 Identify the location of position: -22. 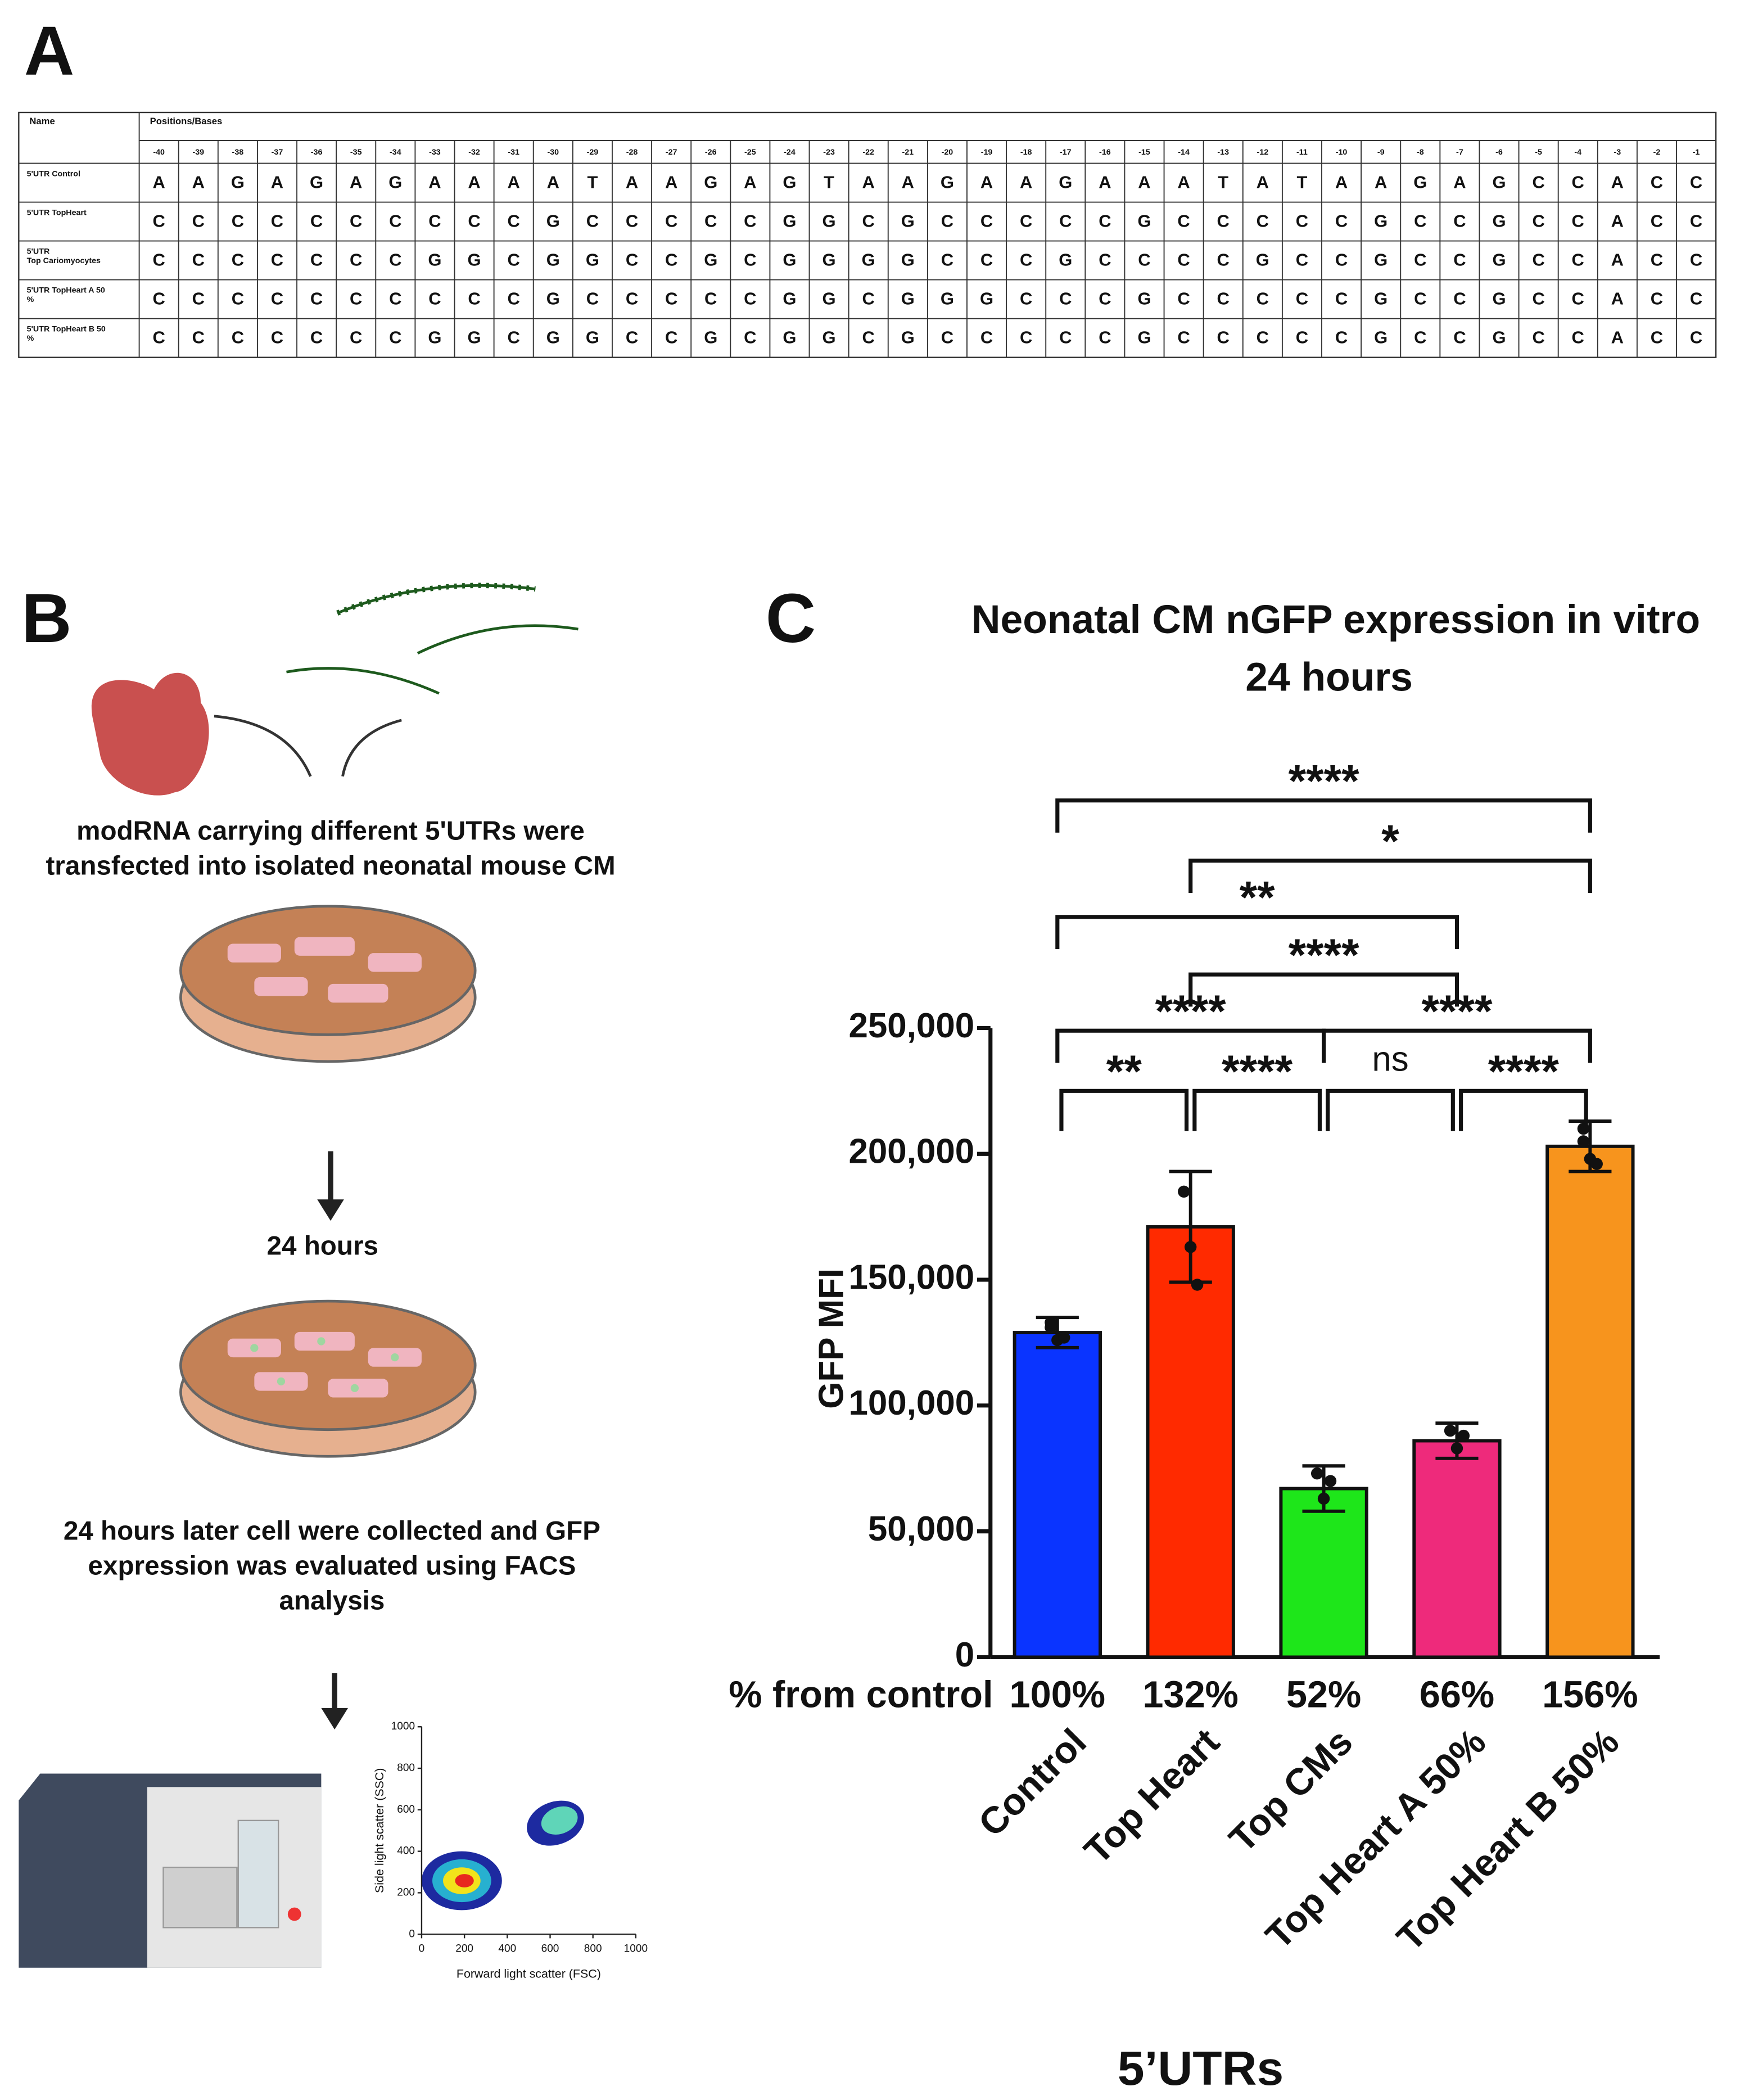
(868, 152).